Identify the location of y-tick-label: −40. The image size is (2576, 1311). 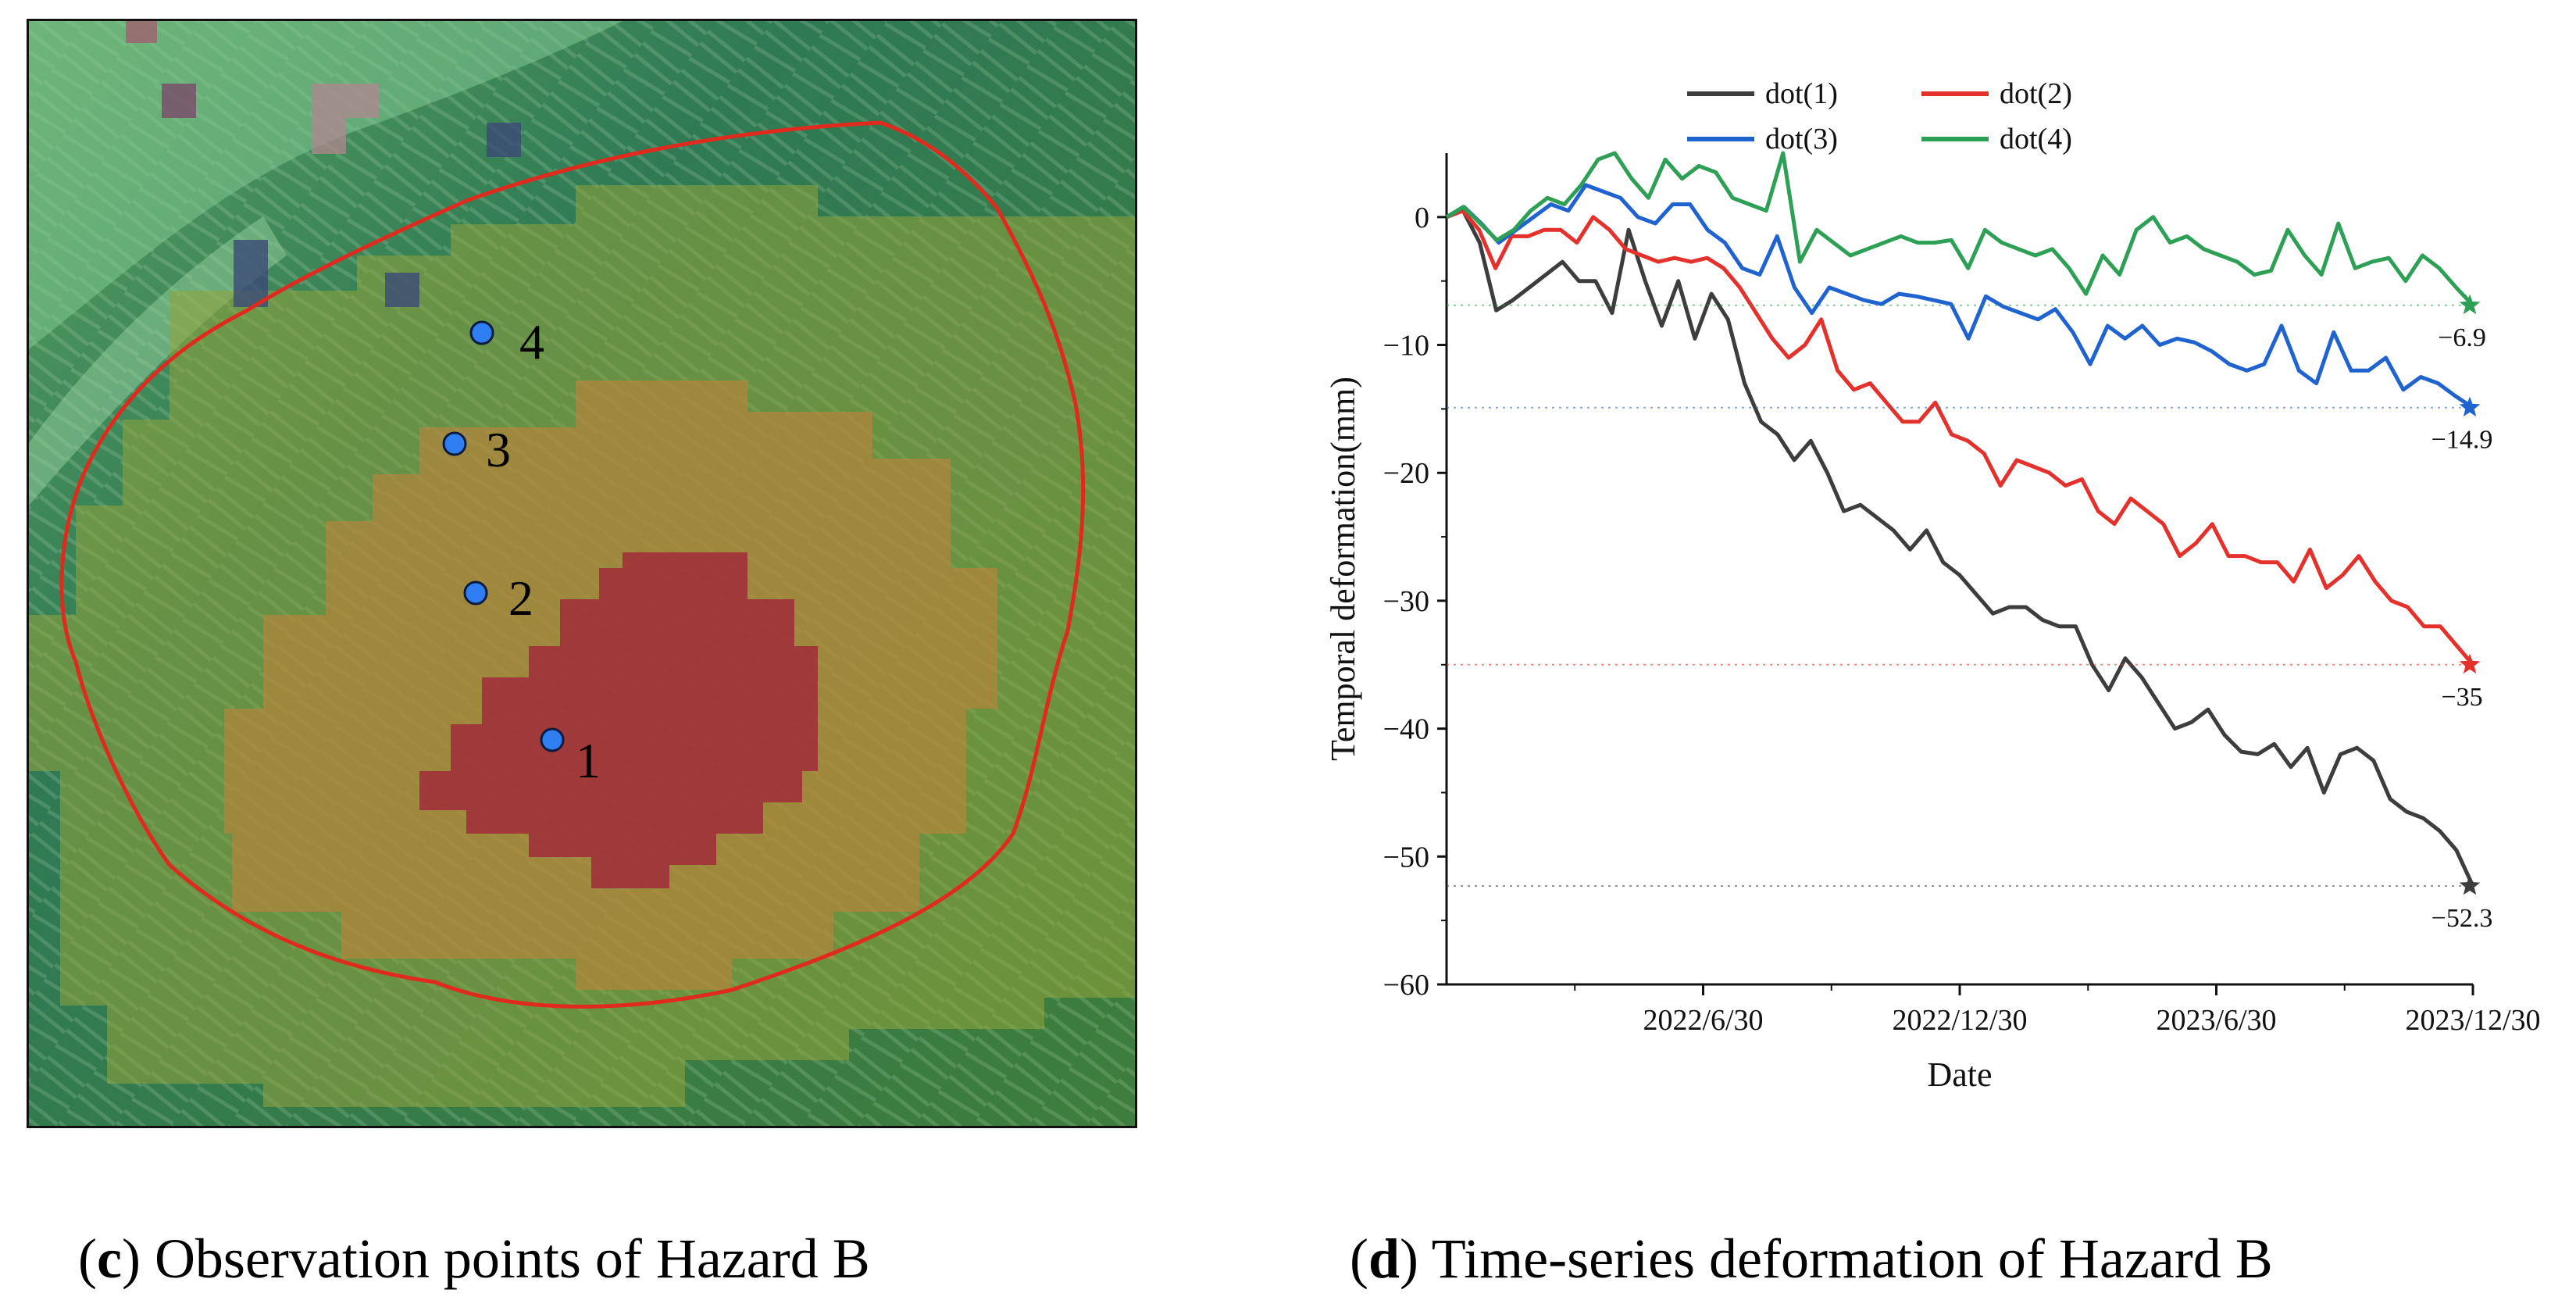
(1406, 730).